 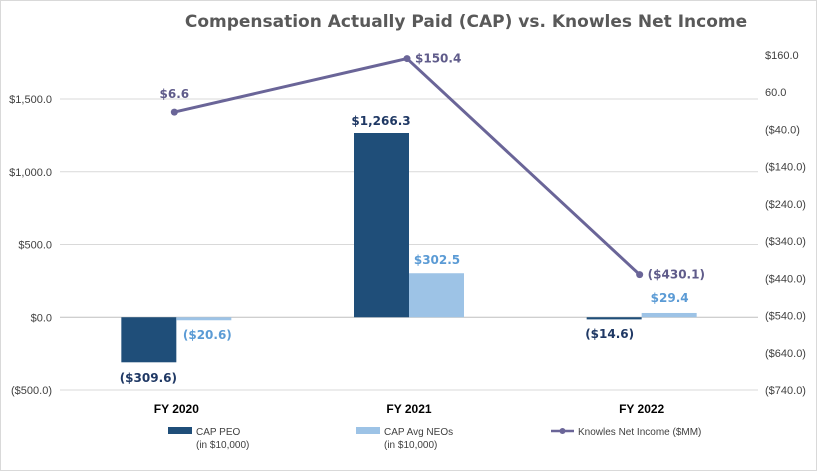 I want to click on right-axis-tick-label: ($140.0), so click(x=785, y=168).